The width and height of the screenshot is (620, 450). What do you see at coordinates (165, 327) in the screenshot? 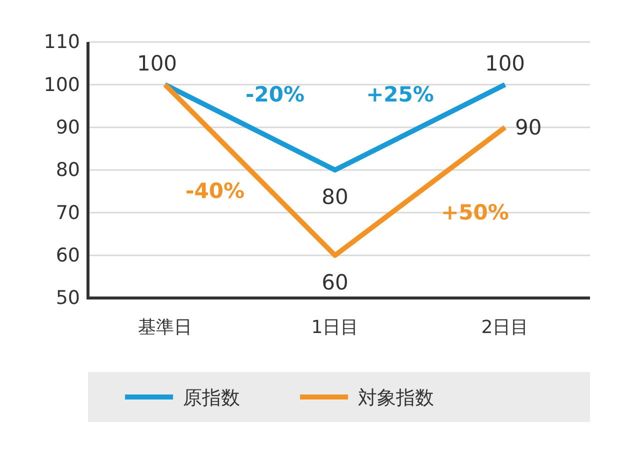
I see `x-tick-label: 基準日` at bounding box center [165, 327].